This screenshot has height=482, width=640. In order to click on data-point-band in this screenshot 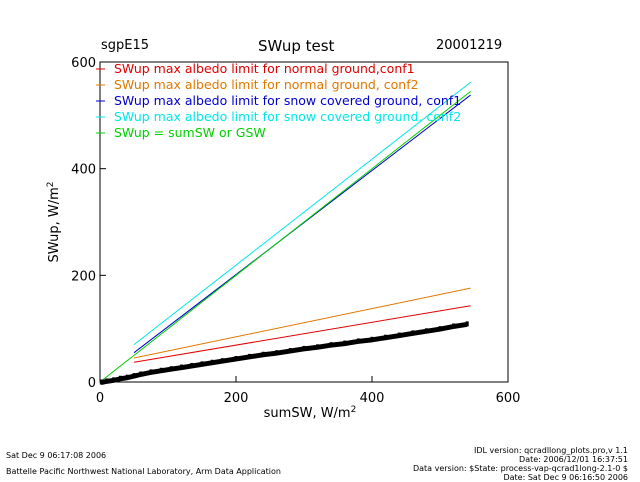, I will do `click(284, 353)`.